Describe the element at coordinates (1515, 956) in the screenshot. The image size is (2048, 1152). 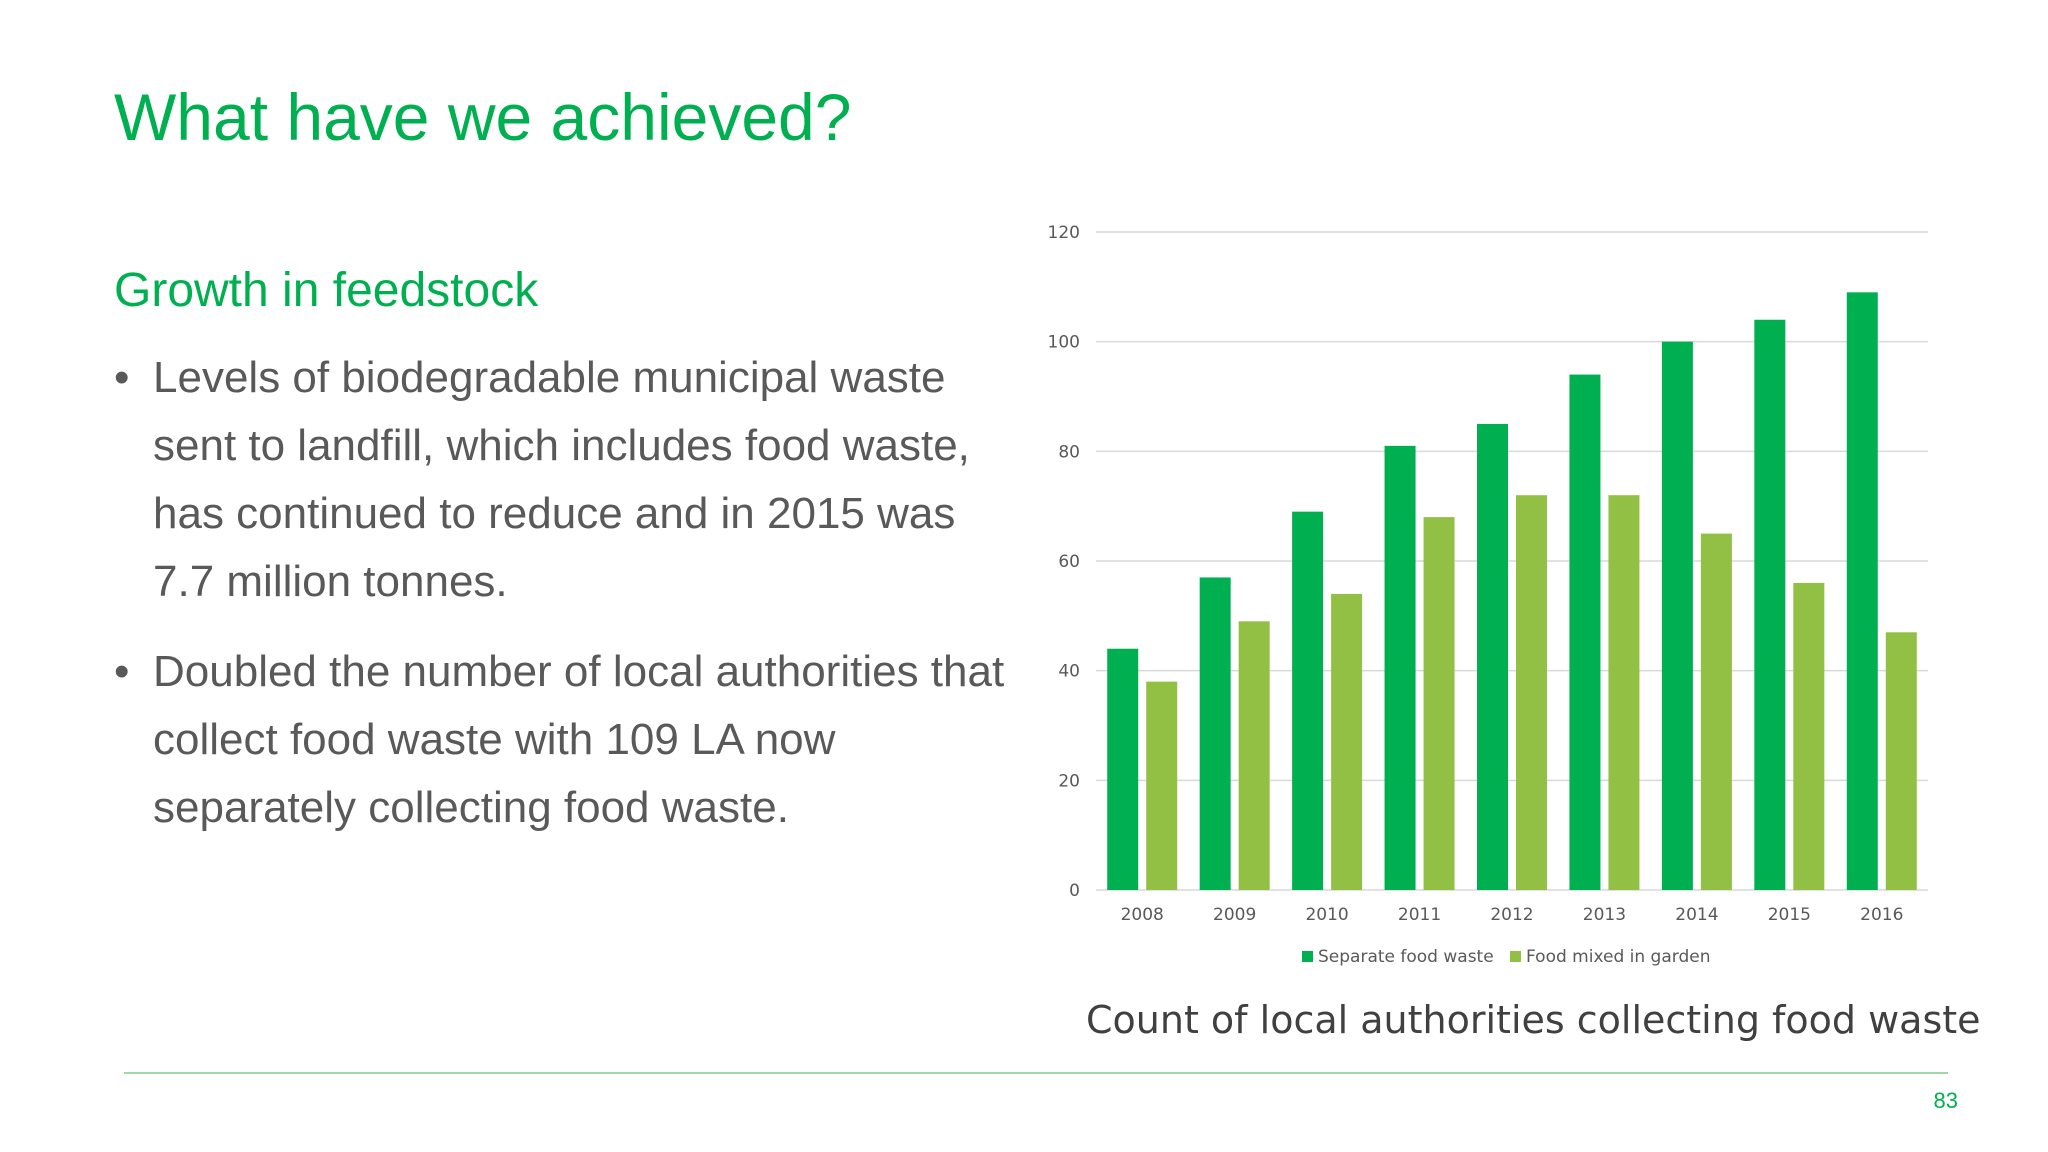
I see `legend-swatch-food-mixed-in-garden` at that location.